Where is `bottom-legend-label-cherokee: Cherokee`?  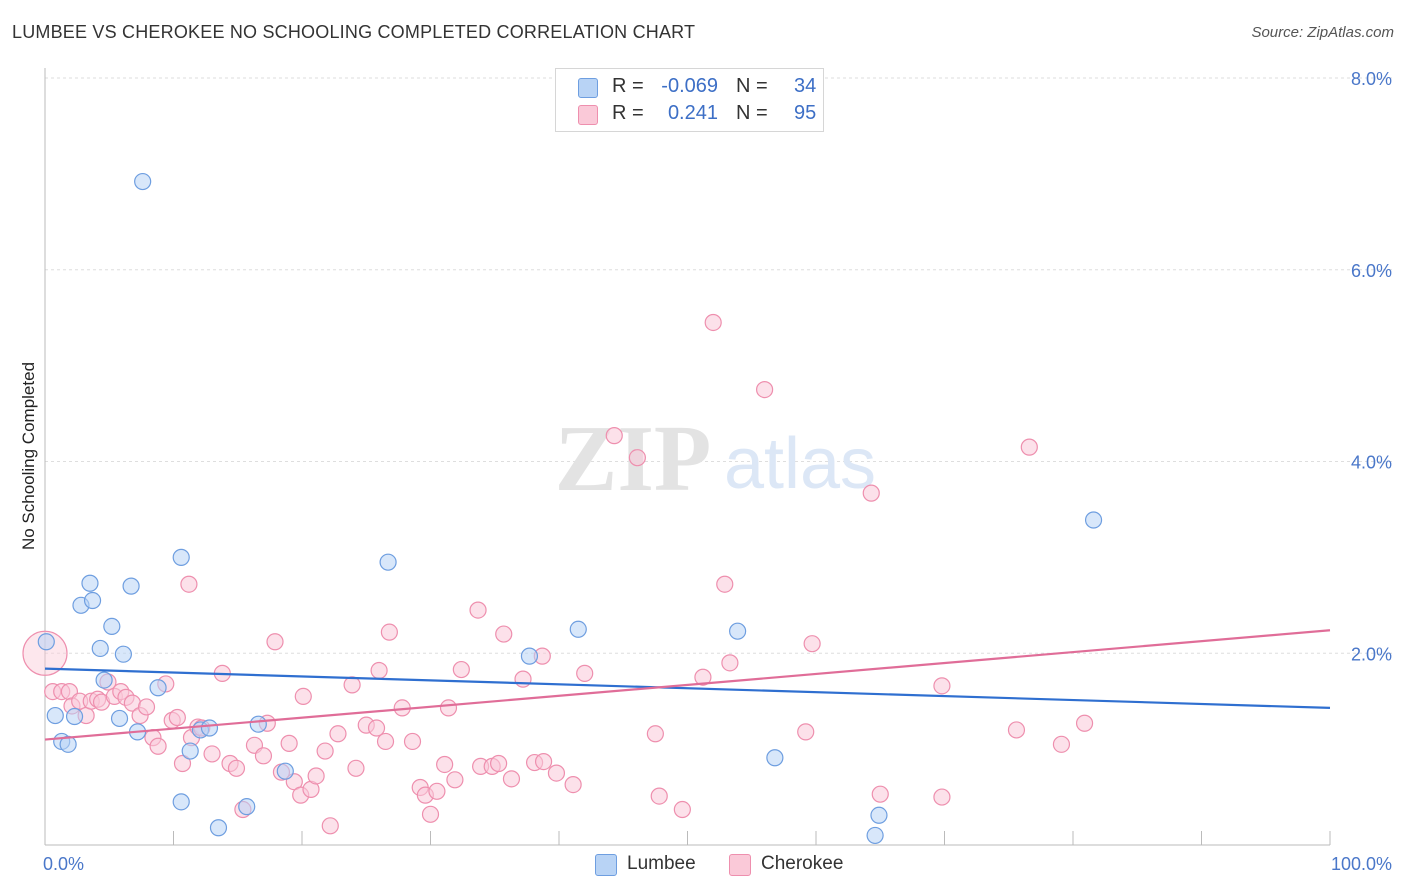
bottom-legend-label-cherokee: Cherokee is located at coordinates (802, 863).